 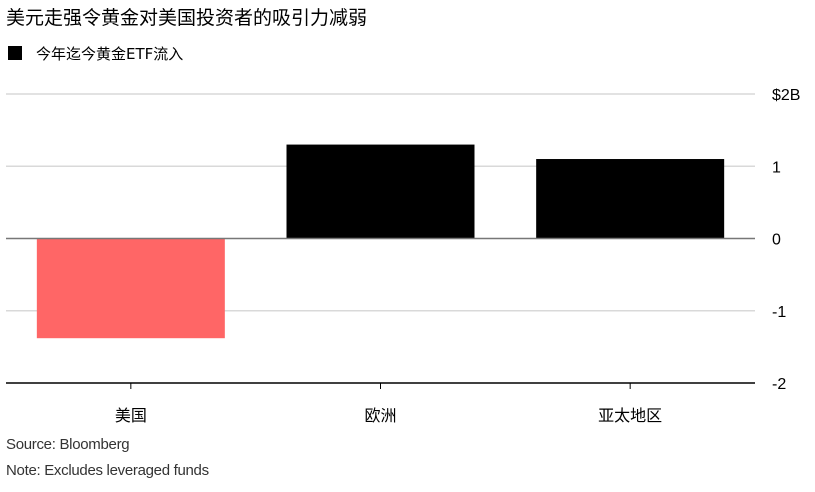 I want to click on x-tick-label: 美国, so click(x=131, y=415).